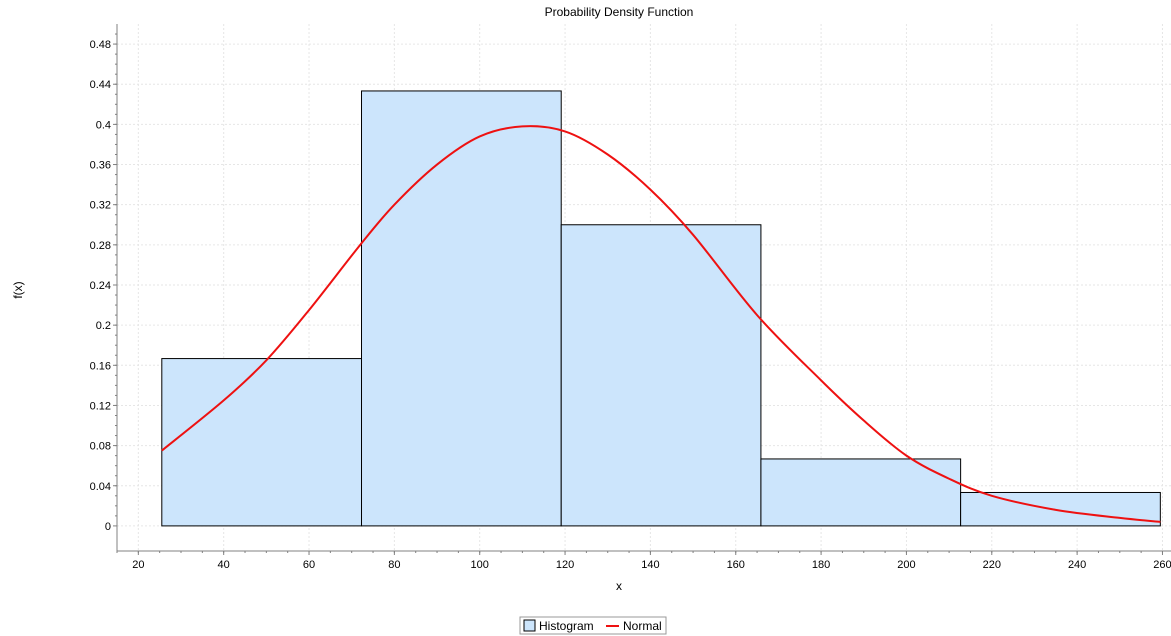 Image resolution: width=1171 pixels, height=636 pixels. What do you see at coordinates (100, 286) in the screenshot?
I see `y-tick-label: 0.24` at bounding box center [100, 286].